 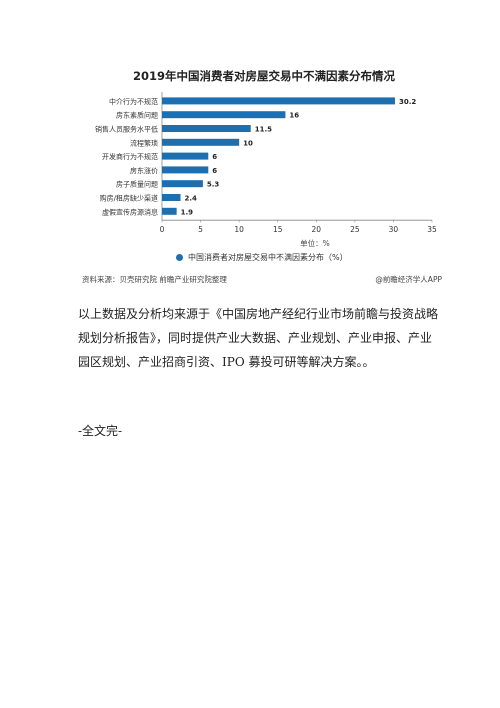 I want to click on category-label: 房子质量问题, so click(x=137, y=184).